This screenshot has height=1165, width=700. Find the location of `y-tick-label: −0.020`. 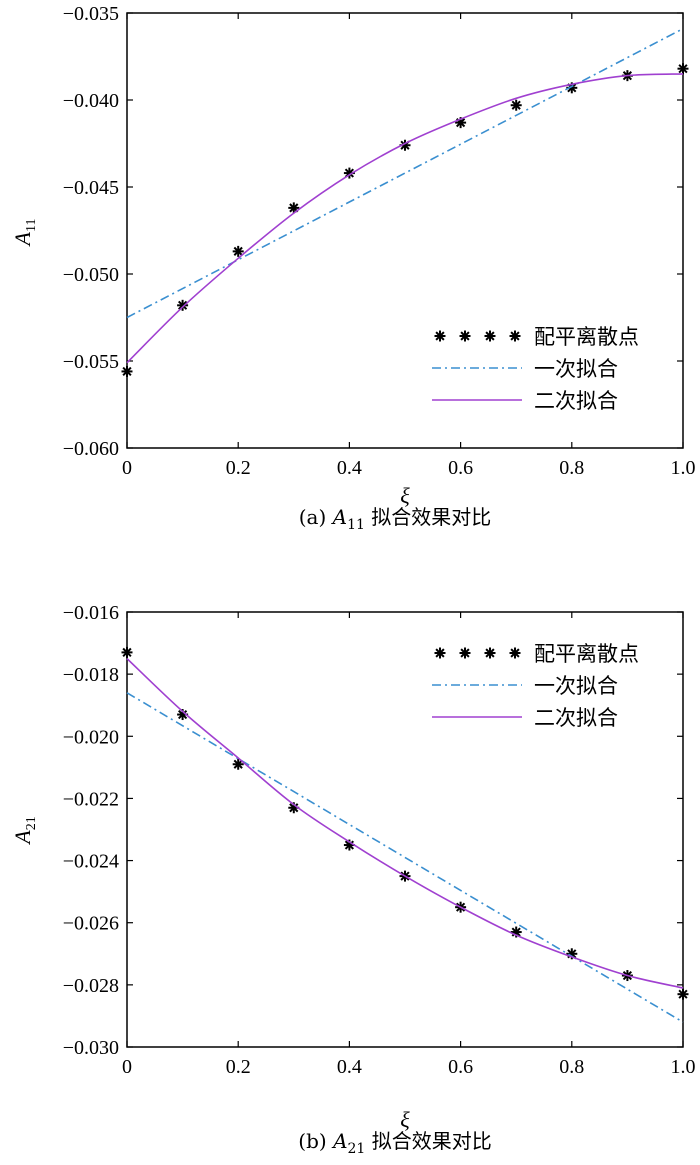

y-tick-label: −0.020 is located at coordinates (91, 737).